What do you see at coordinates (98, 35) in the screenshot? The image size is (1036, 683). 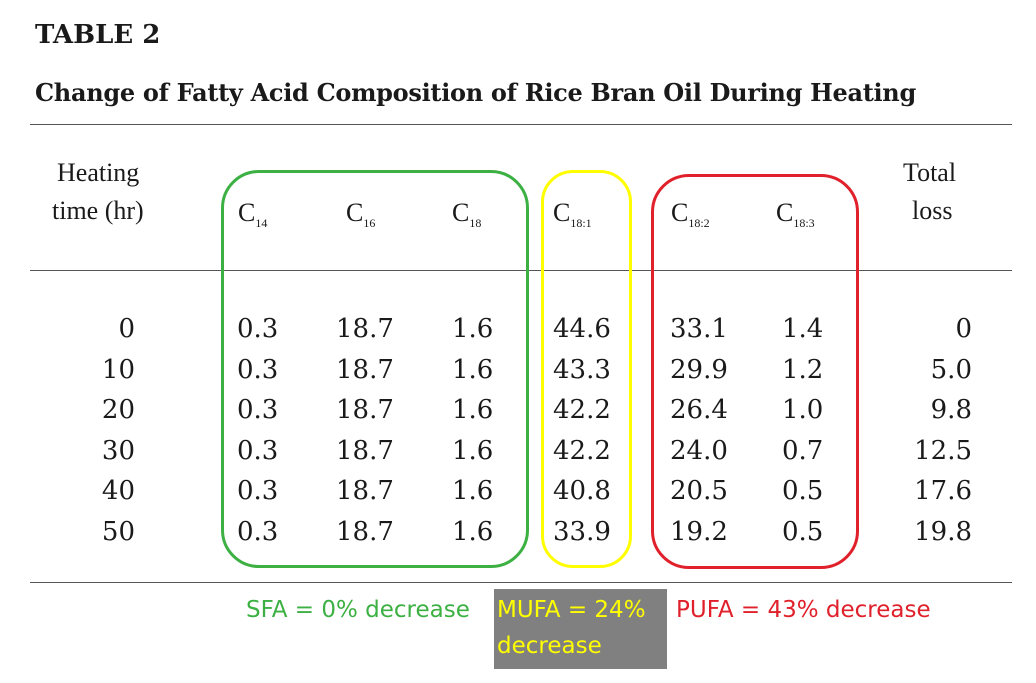 I see `table-label: TABLE 2` at bounding box center [98, 35].